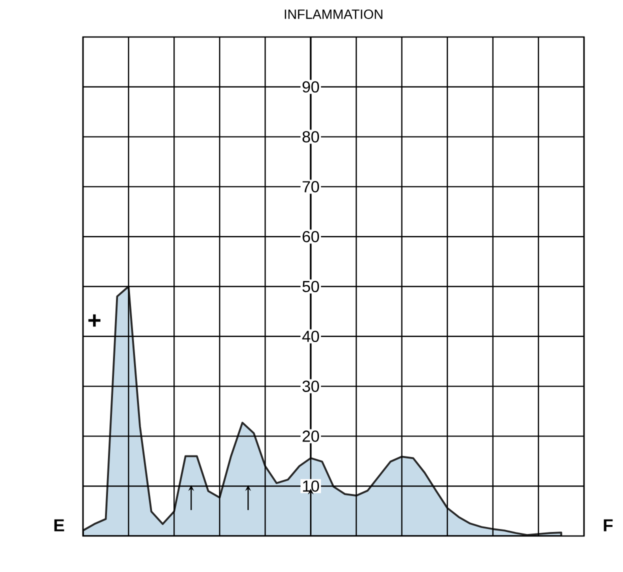 This screenshot has width=623, height=572. I want to click on y-tick-label: 80, so click(311, 136).